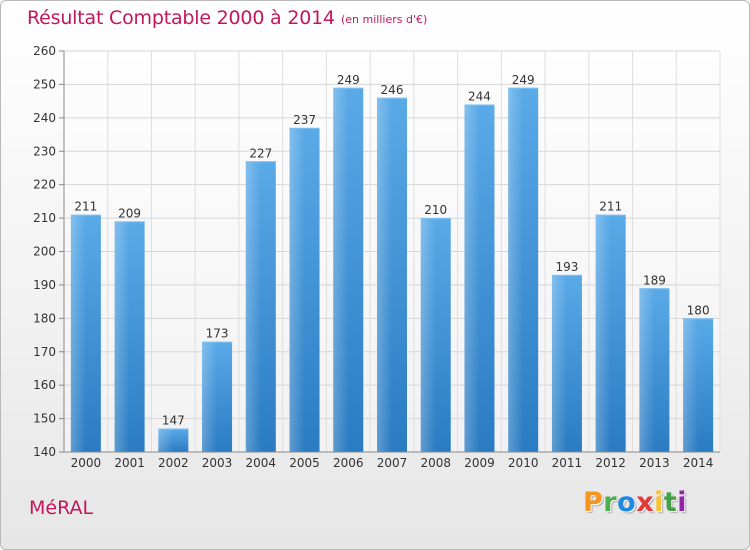  I want to click on x-tick-label: 2004, so click(261, 463).